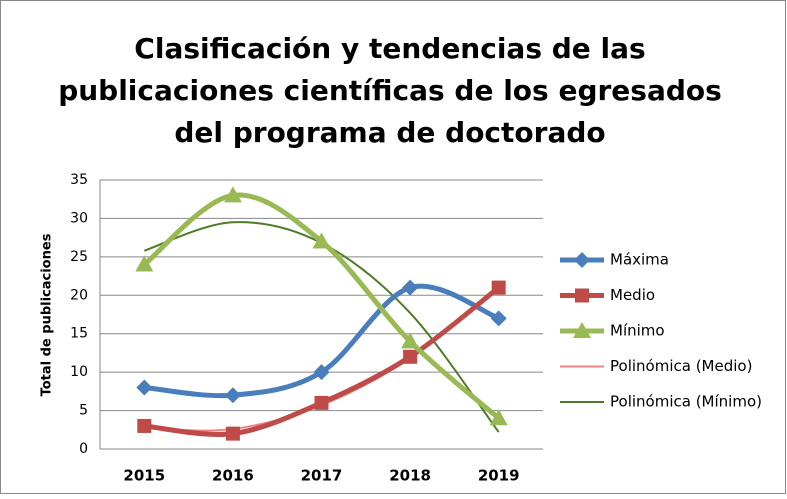 This screenshot has width=787, height=499. What do you see at coordinates (322, 476) in the screenshot?
I see `x-tick-label: 2017` at bounding box center [322, 476].